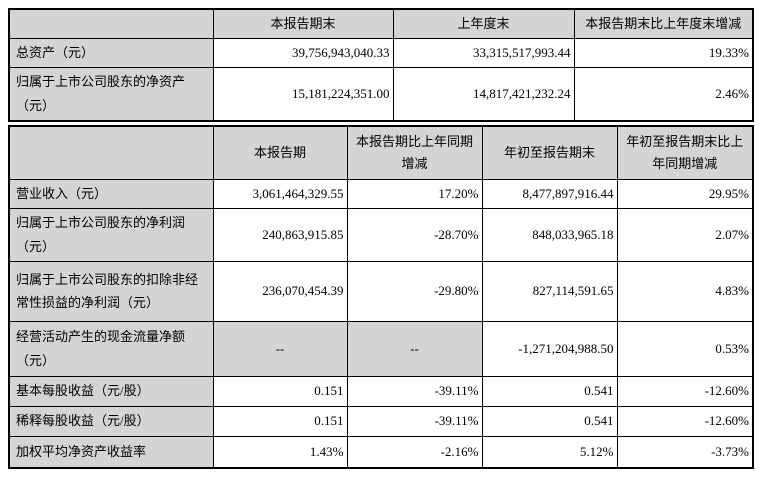  I want to click on cell-value: -29.80%, so click(414, 291).